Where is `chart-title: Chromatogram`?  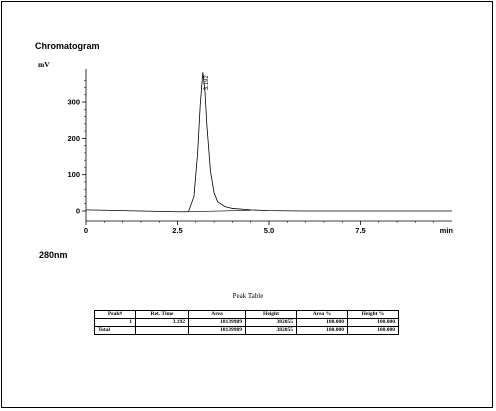
chart-title: Chromatogram is located at coordinates (67, 46).